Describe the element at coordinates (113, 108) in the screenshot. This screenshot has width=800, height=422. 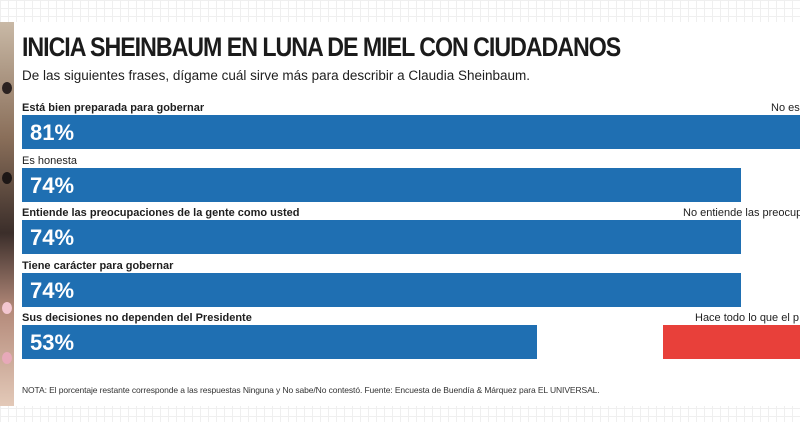
I see `bar-category-label: Está bien preparada para gobernar` at that location.